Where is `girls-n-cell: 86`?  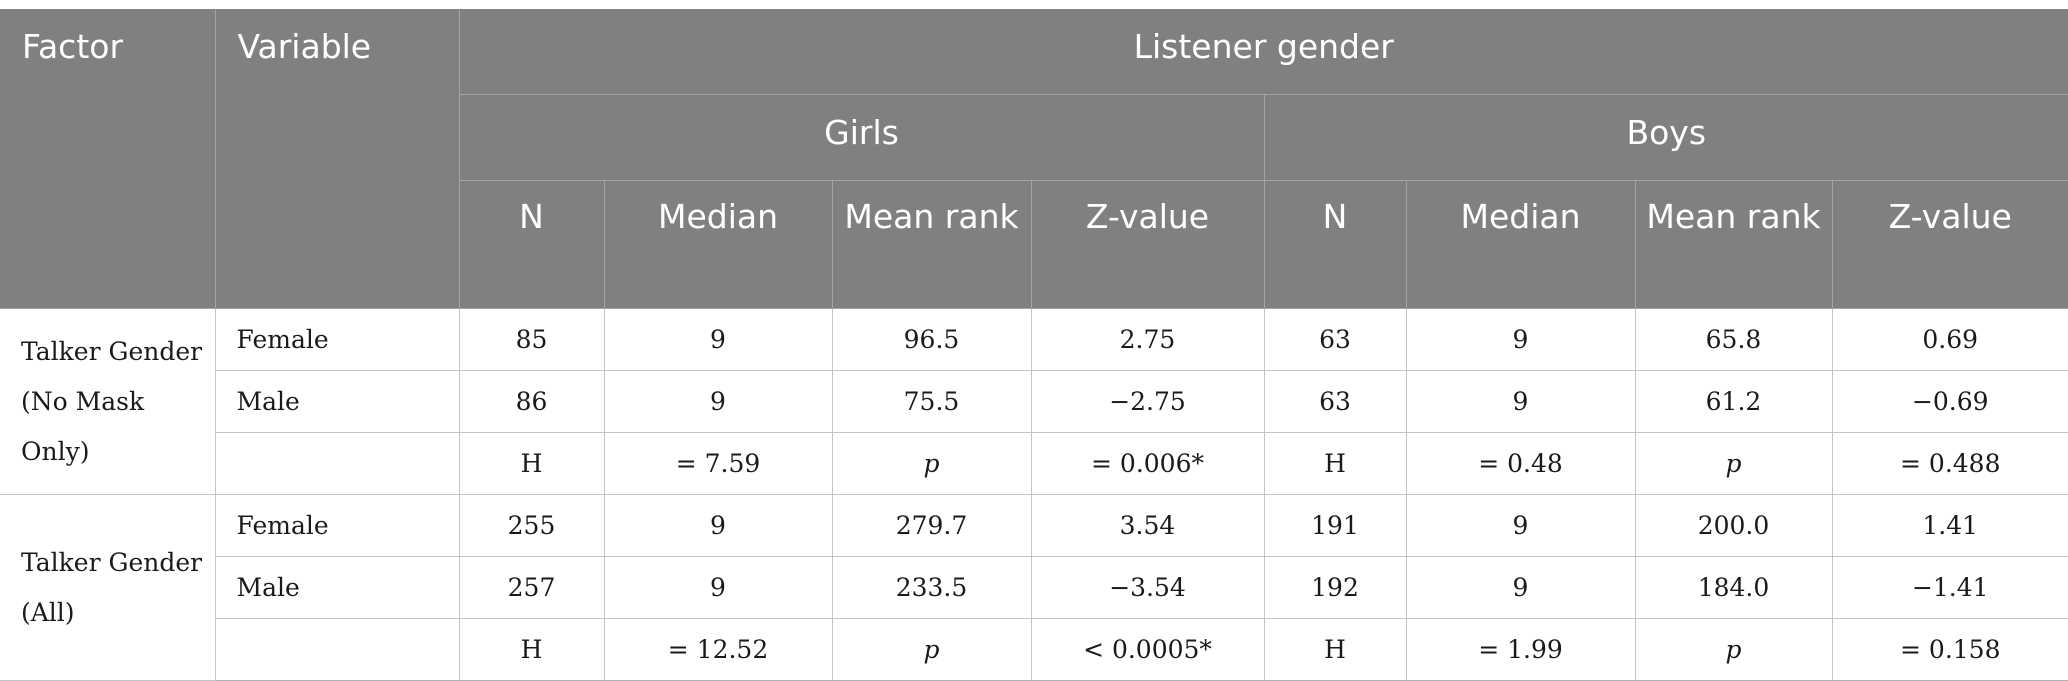 girls-n-cell: 86 is located at coordinates (532, 401).